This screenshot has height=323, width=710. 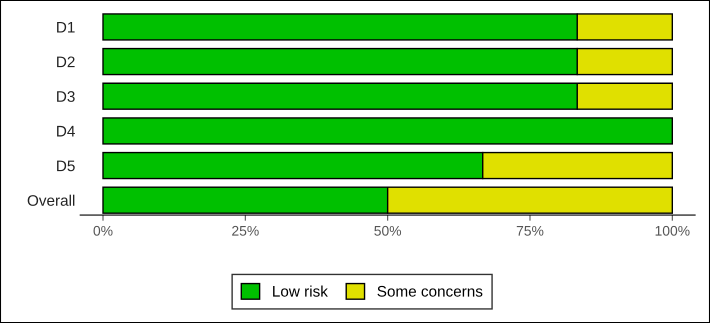 What do you see at coordinates (66, 27) in the screenshot?
I see `y-tick-label: D1` at bounding box center [66, 27].